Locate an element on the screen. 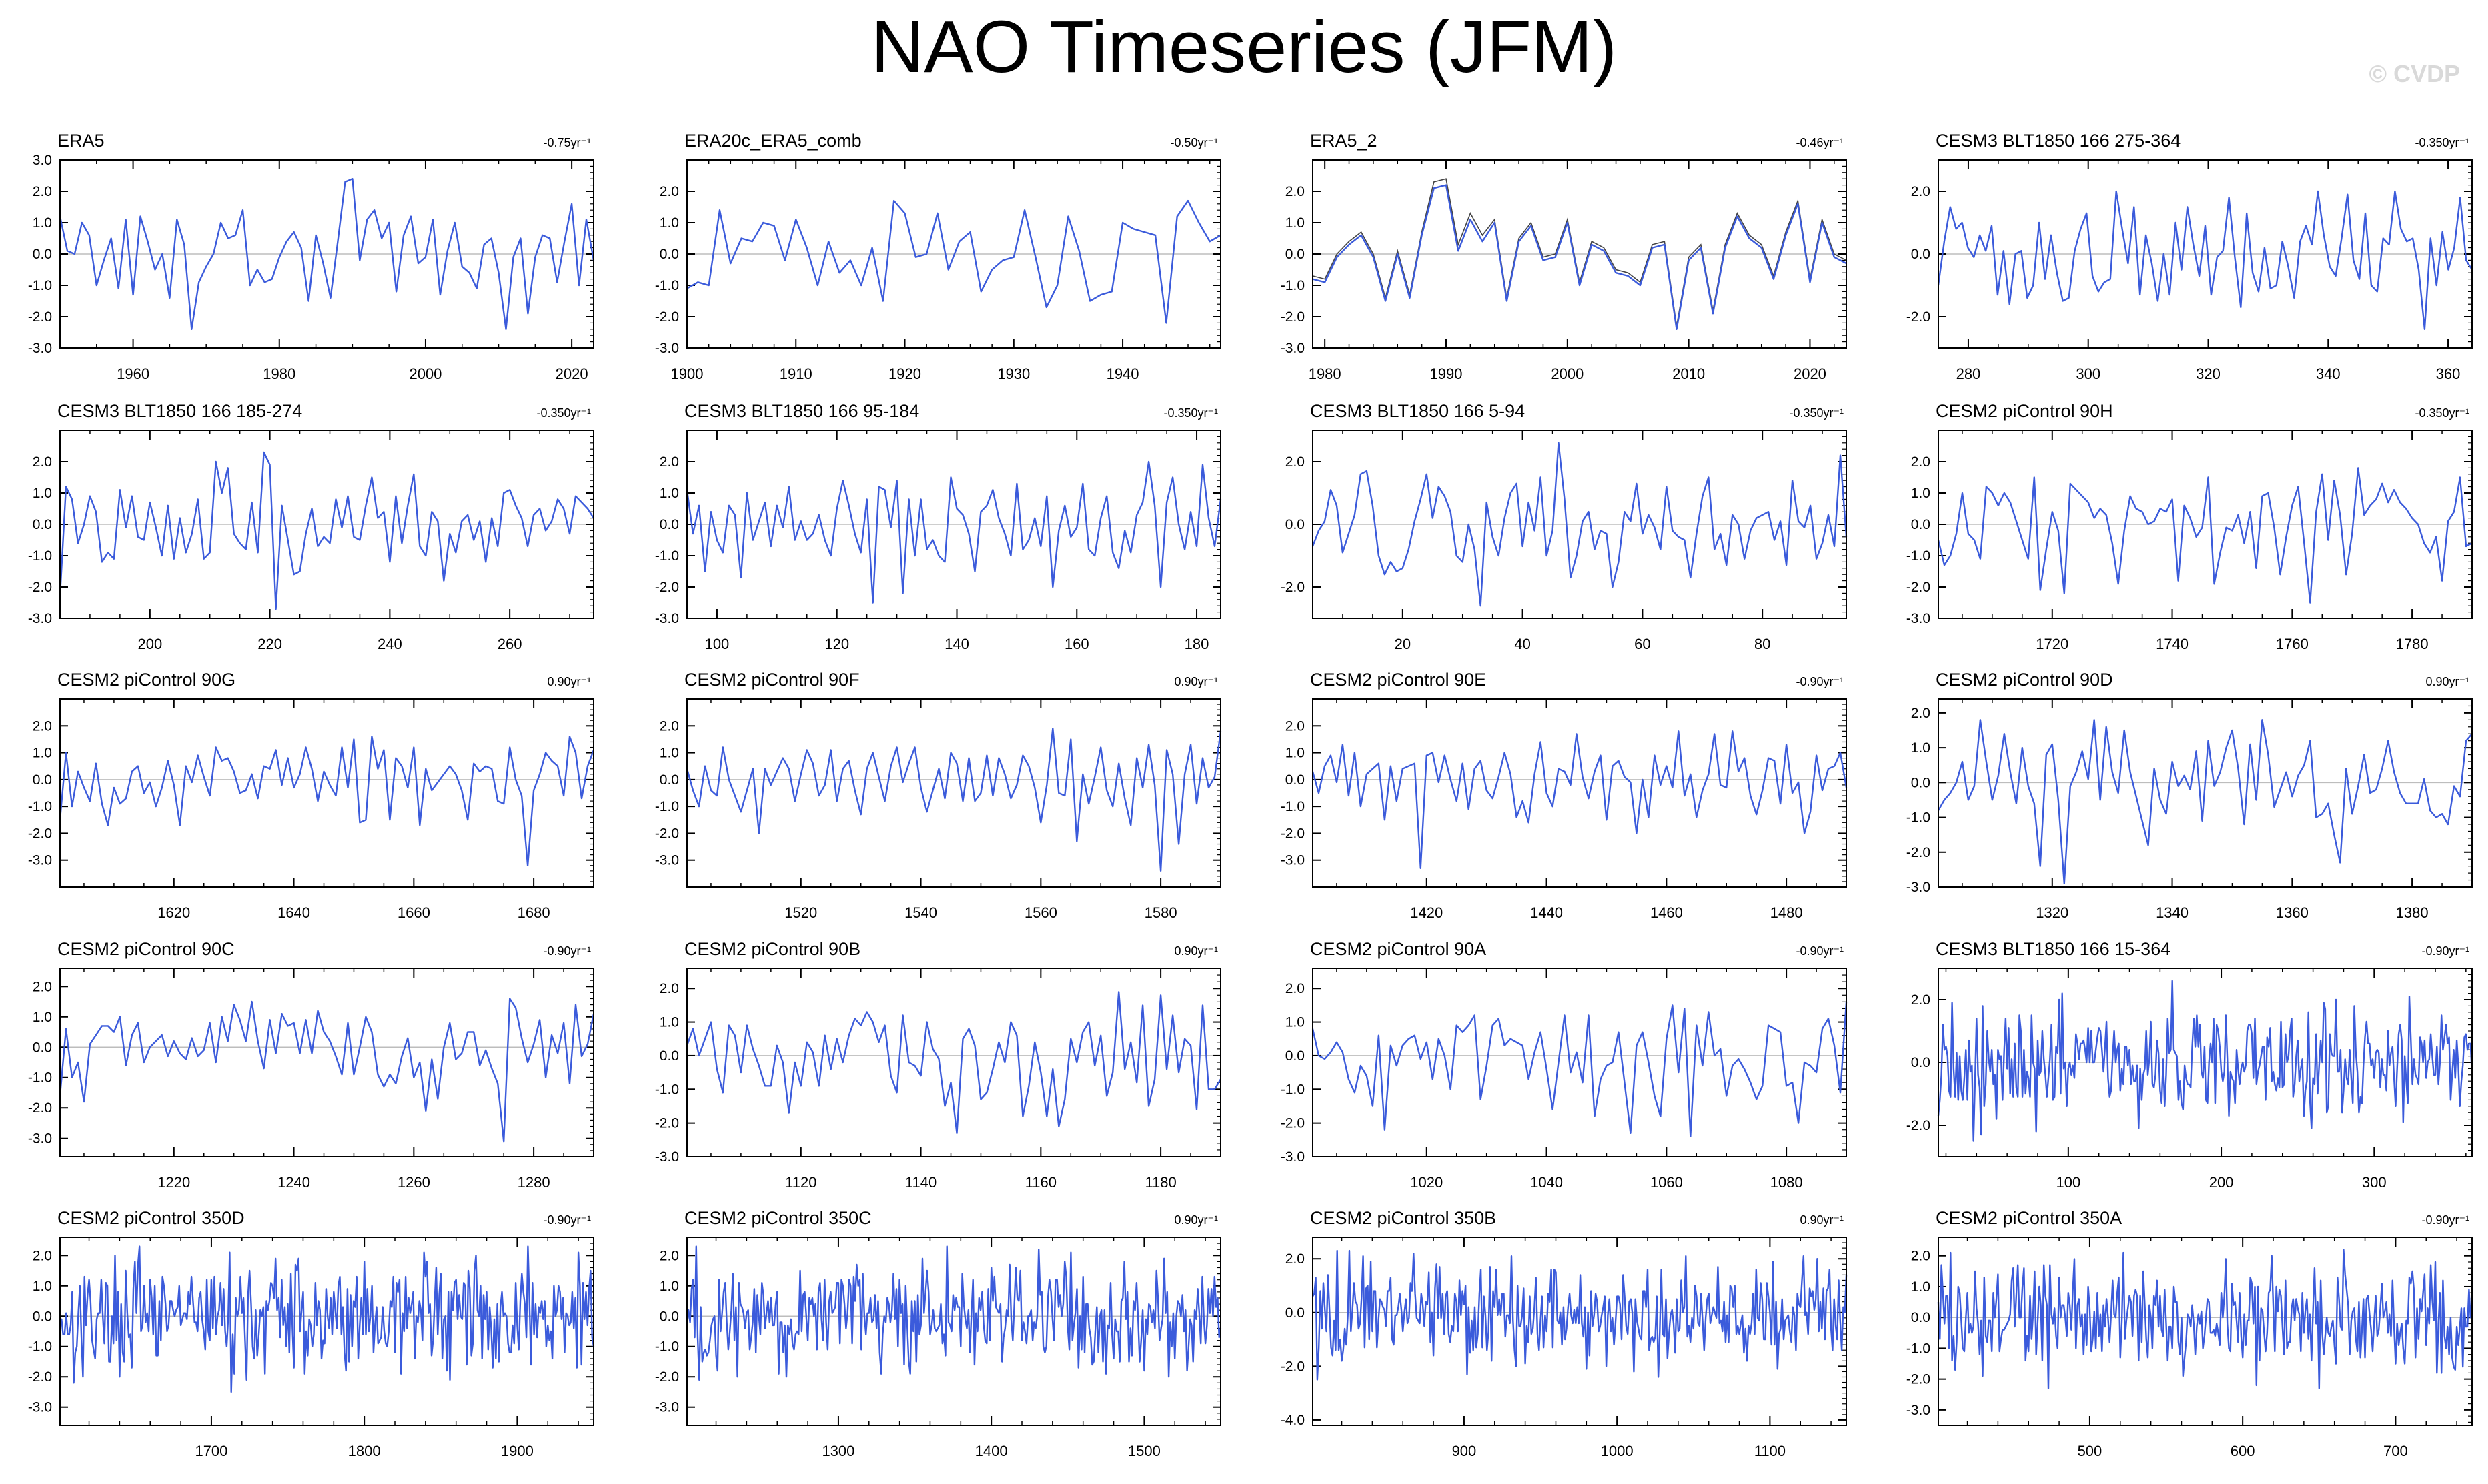 The width and height of the screenshot is (2488, 1484). x-tick-label: 1930 is located at coordinates (1013, 373).